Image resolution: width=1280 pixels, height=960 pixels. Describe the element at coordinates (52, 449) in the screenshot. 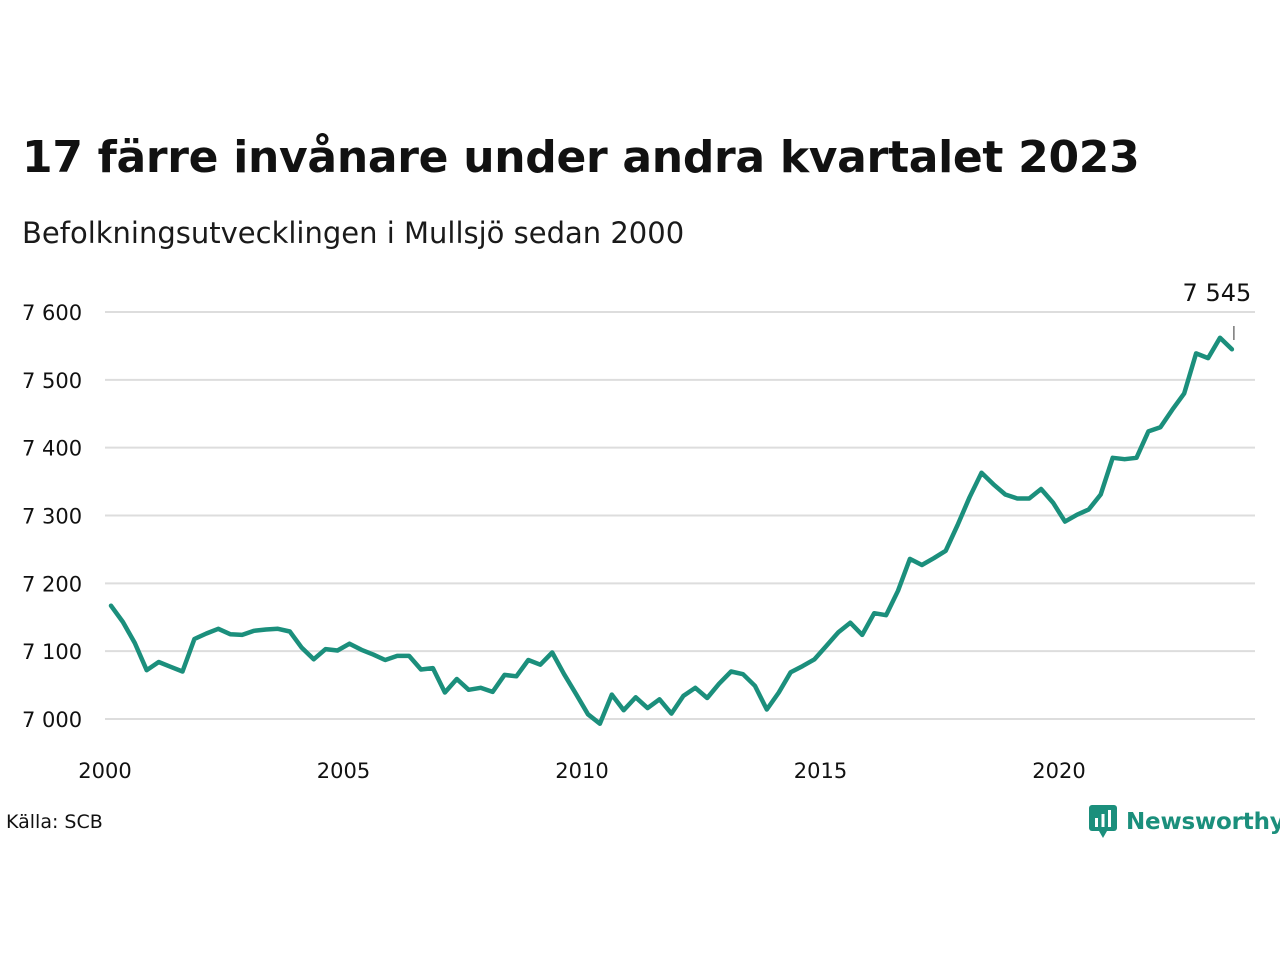

I see `y-tick-label: 7 400` at that location.